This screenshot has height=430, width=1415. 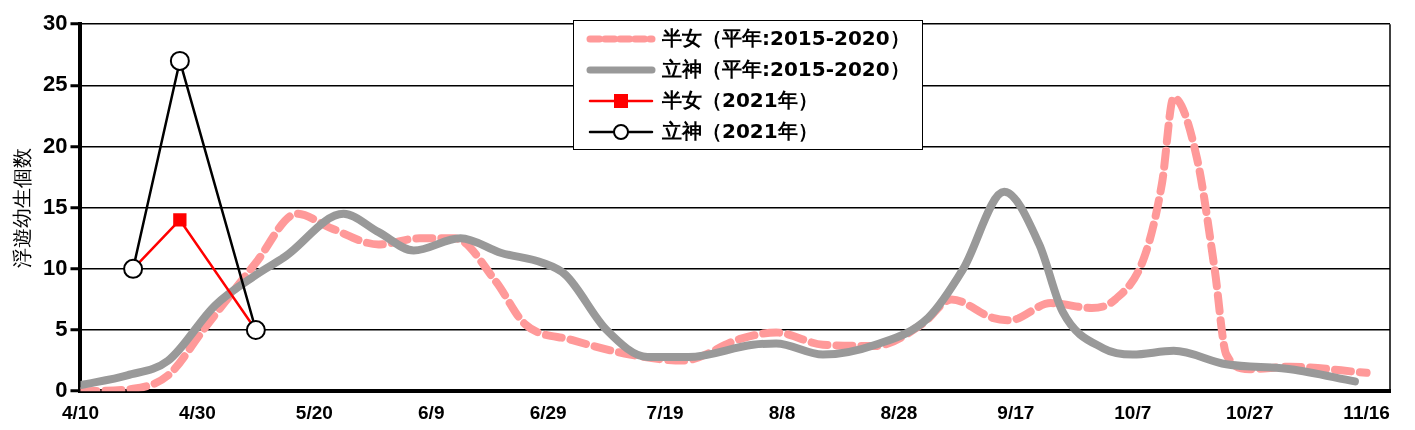 What do you see at coordinates (80, 412) in the screenshot?
I see `x-tick-label: 4/10` at bounding box center [80, 412].